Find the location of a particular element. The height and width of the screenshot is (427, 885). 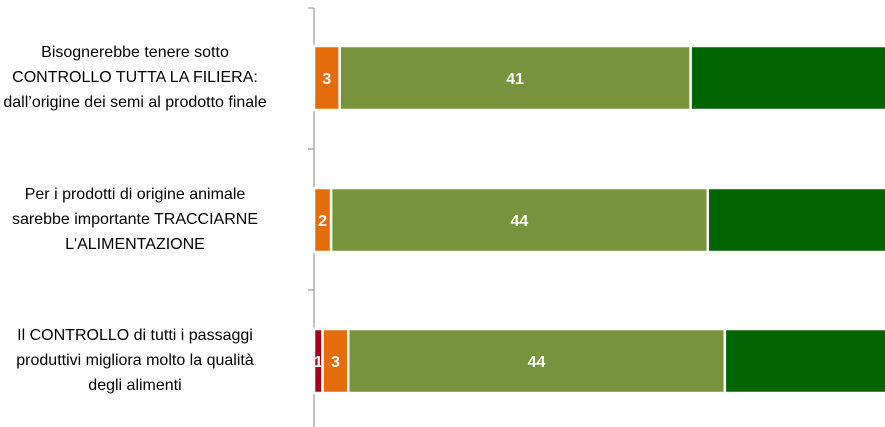

data-label-row1-series3: 41 is located at coordinates (515, 79).